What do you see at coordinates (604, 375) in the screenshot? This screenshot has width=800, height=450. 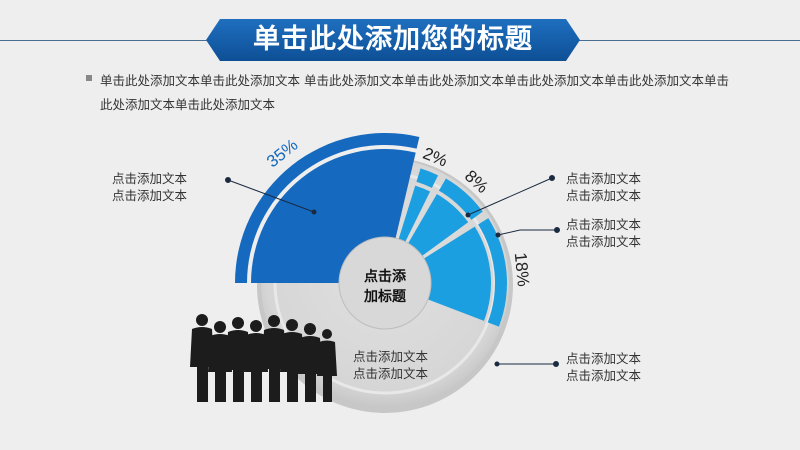 I see `callout-right-3-line2: 点击添加文本` at bounding box center [604, 375].